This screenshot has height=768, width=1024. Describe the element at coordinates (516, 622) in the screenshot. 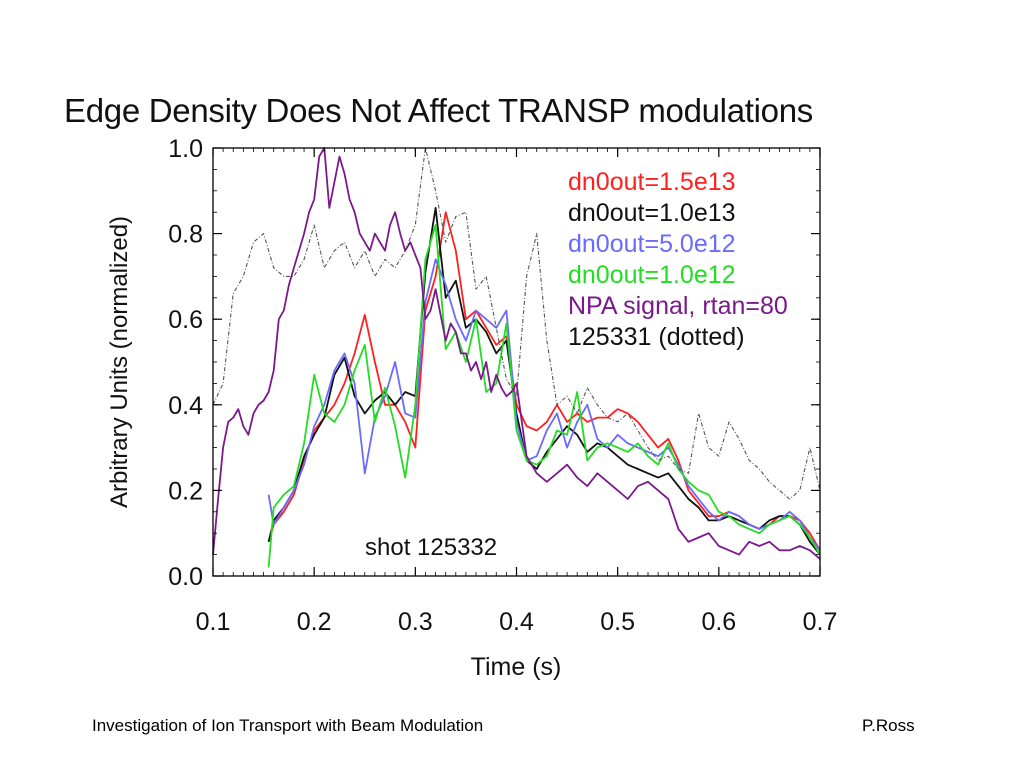

I see `x-tick-label: 0.4` at that location.